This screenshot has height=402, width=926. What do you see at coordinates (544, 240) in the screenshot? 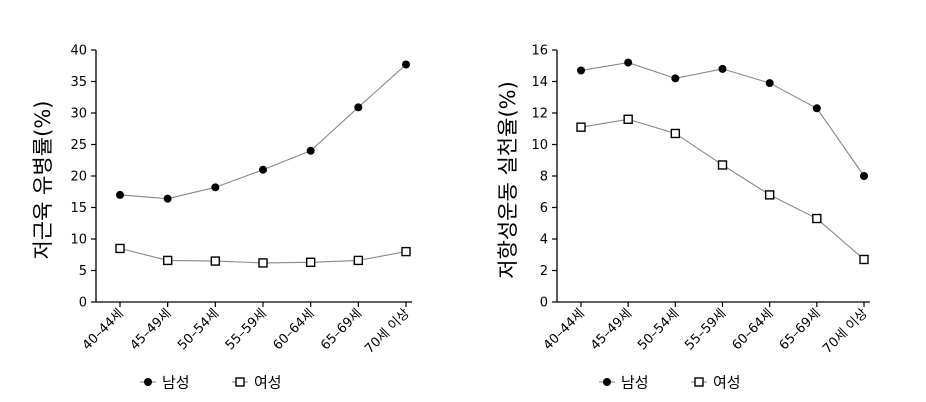
I see `y-tick-label: 4` at bounding box center [544, 240].